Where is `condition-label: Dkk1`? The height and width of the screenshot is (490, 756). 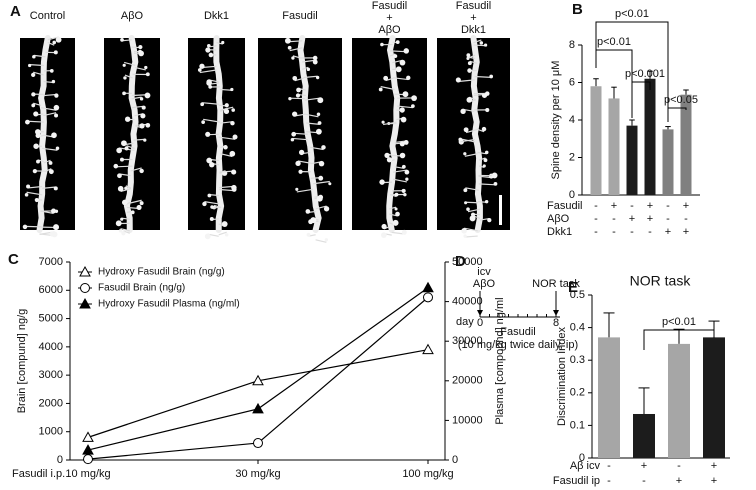 condition-label: Dkk1 is located at coordinates (559, 232).